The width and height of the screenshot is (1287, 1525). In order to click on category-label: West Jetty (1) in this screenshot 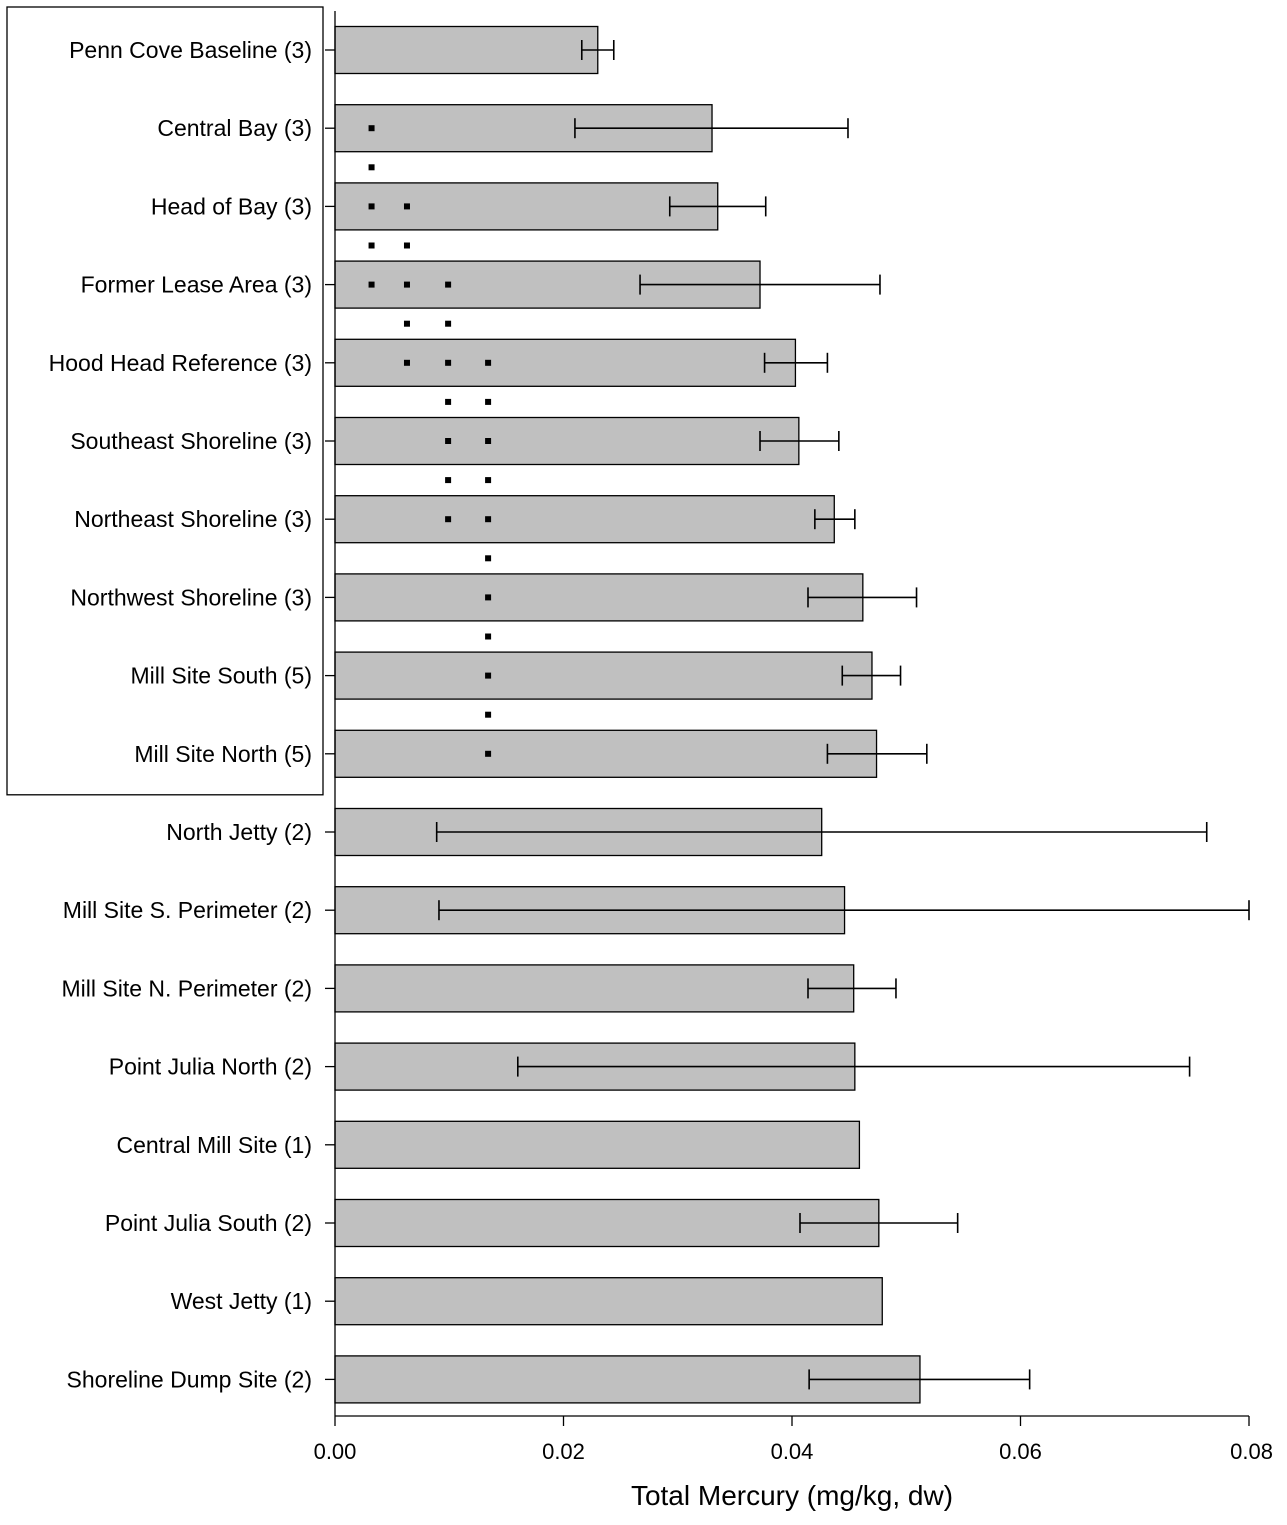, I will do `click(241, 1301)`.